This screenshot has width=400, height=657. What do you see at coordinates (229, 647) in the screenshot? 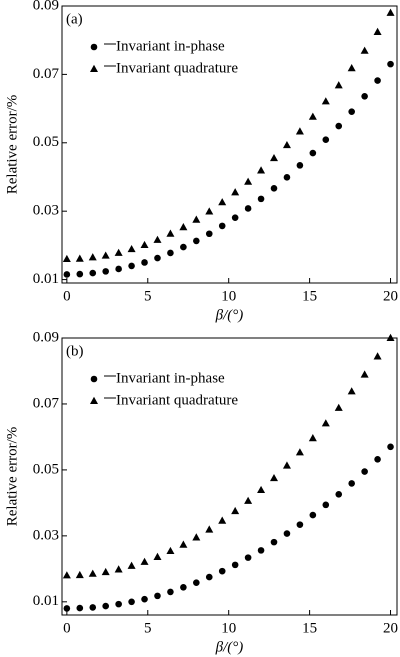
I see `x-axis-label: β/(°)` at bounding box center [229, 647].